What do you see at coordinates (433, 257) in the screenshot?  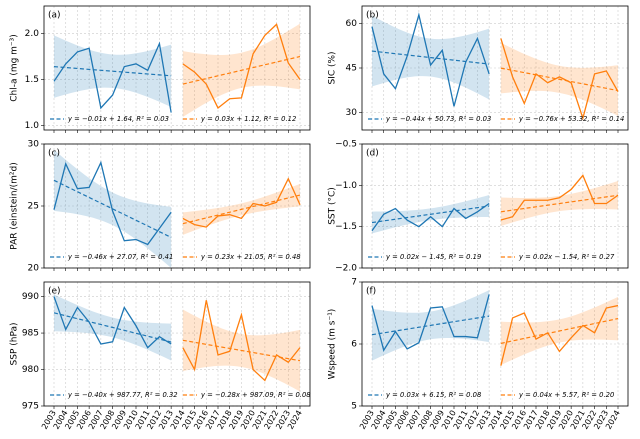 I see `legend-label: y = 0.02x − 1.45, R² = 0.19` at bounding box center [433, 257].